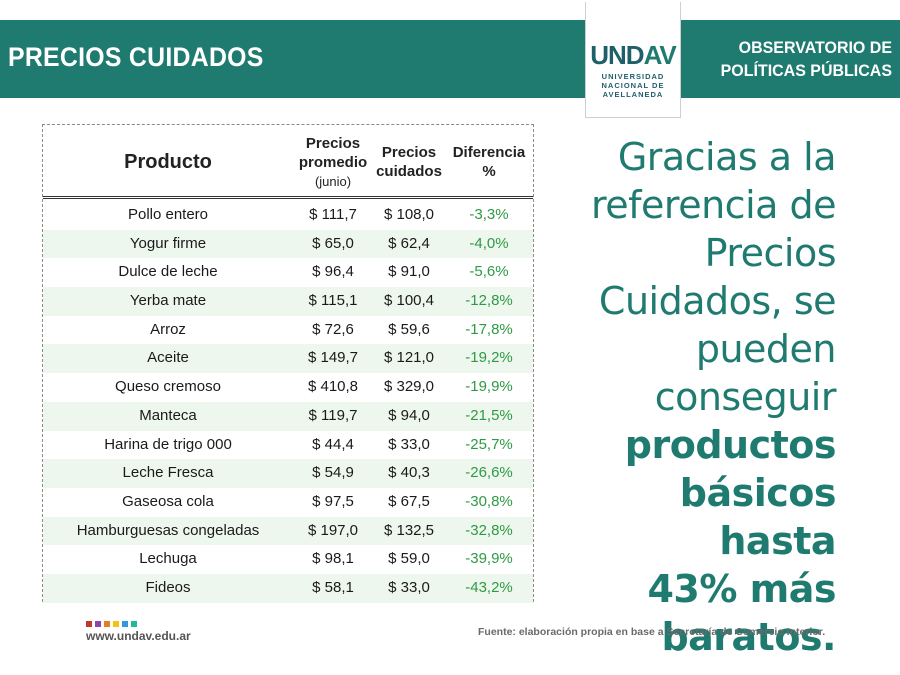 The width and height of the screenshot is (900, 675). I want to click on logo-mark: UNDAV, so click(633, 55).